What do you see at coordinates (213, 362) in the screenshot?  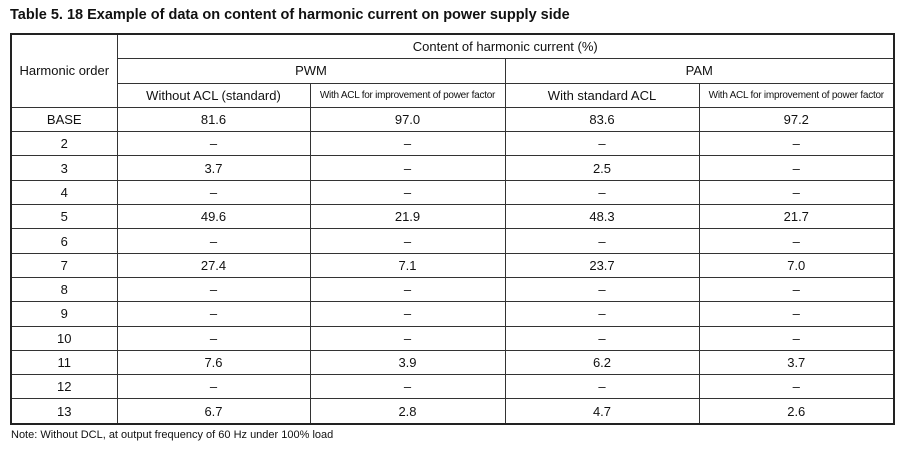 I see `value-cell: 7.6` at bounding box center [213, 362].